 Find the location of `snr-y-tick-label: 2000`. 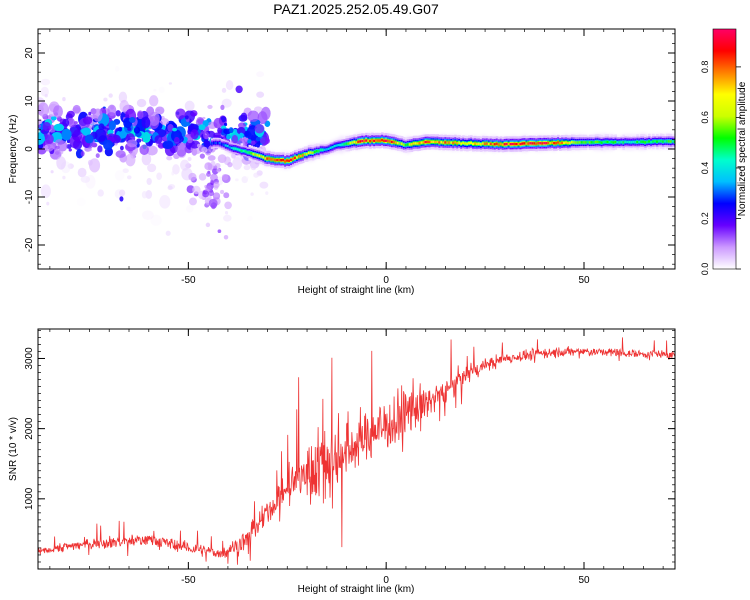

snr-y-tick-label: 2000 is located at coordinates (29, 428).